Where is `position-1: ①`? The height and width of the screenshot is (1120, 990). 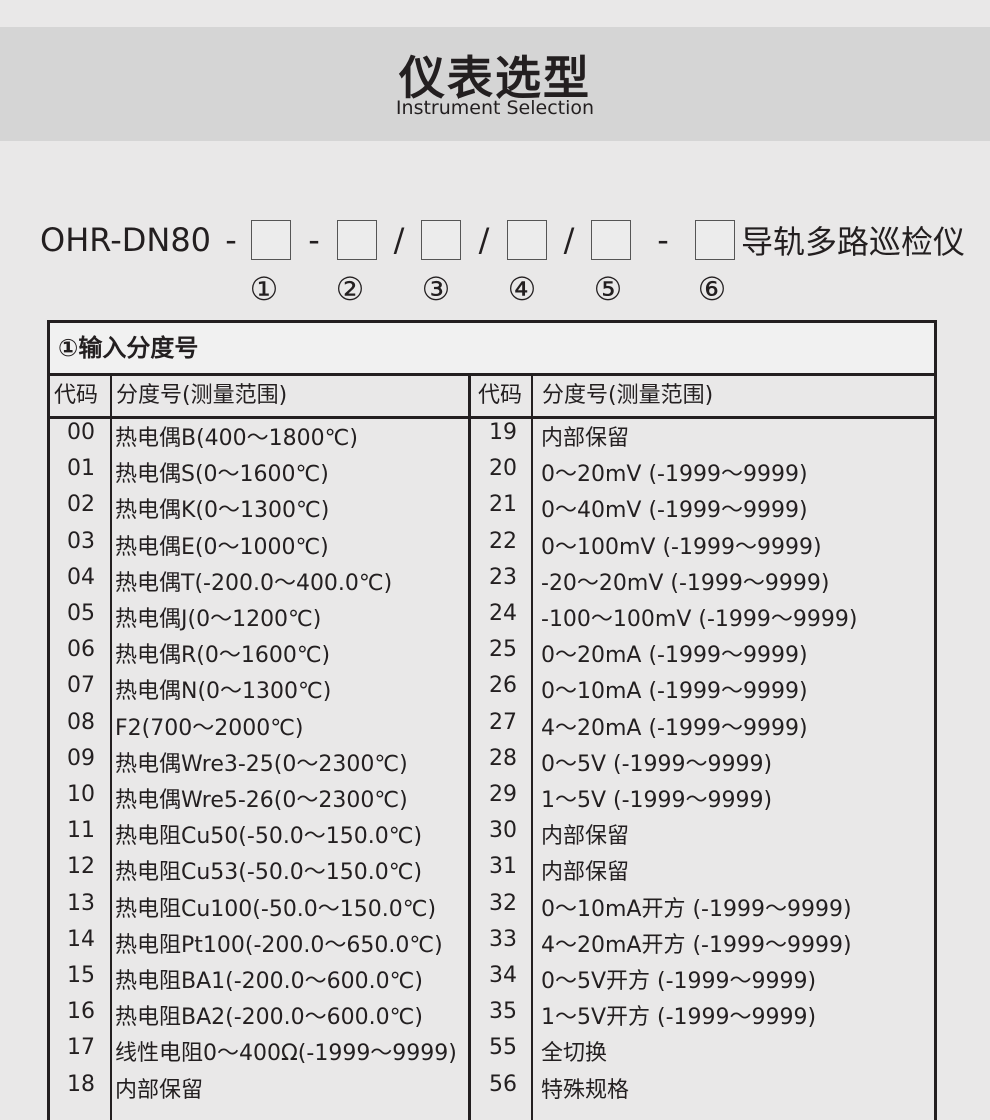
position-1: ① is located at coordinates (264, 289).